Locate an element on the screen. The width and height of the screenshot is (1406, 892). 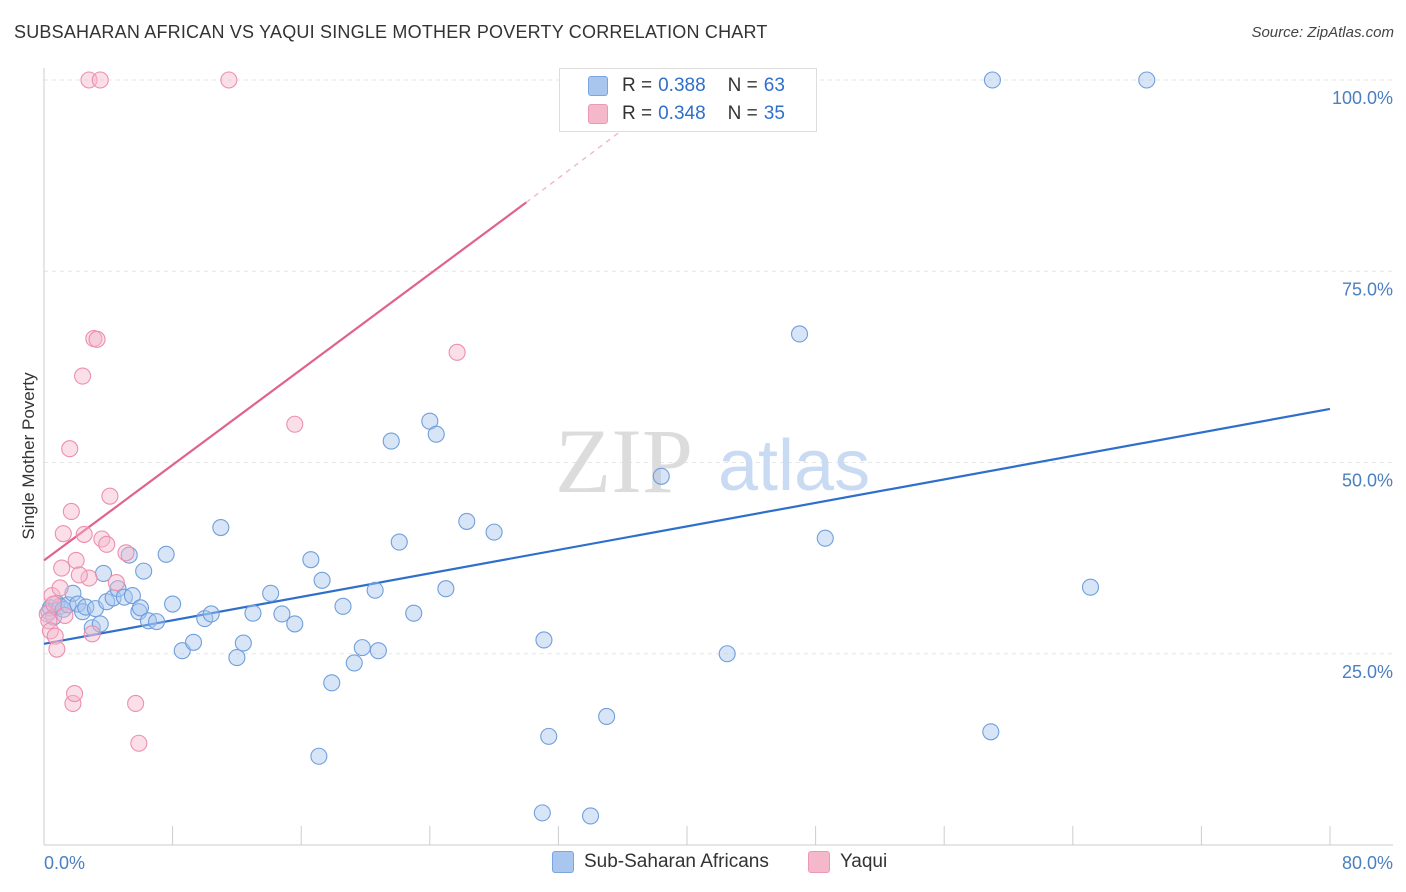
legend-item-subsaharan: Sub-Saharan Africans is located at coordinates (660, 862).